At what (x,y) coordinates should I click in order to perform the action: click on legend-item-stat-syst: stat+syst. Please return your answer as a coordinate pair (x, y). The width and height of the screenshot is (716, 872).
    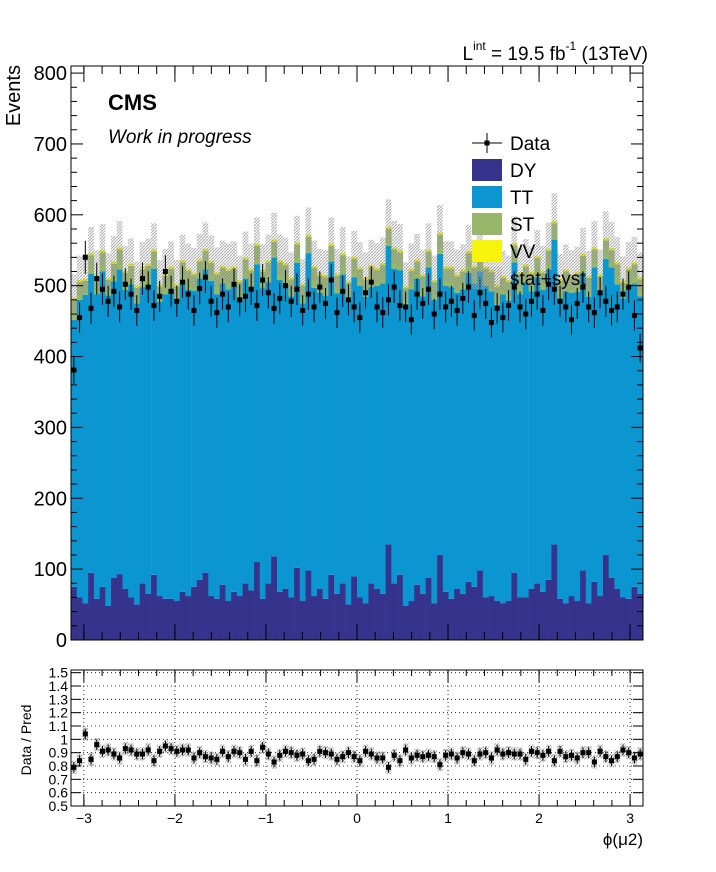
    Looking at the image, I should click on (529, 278).